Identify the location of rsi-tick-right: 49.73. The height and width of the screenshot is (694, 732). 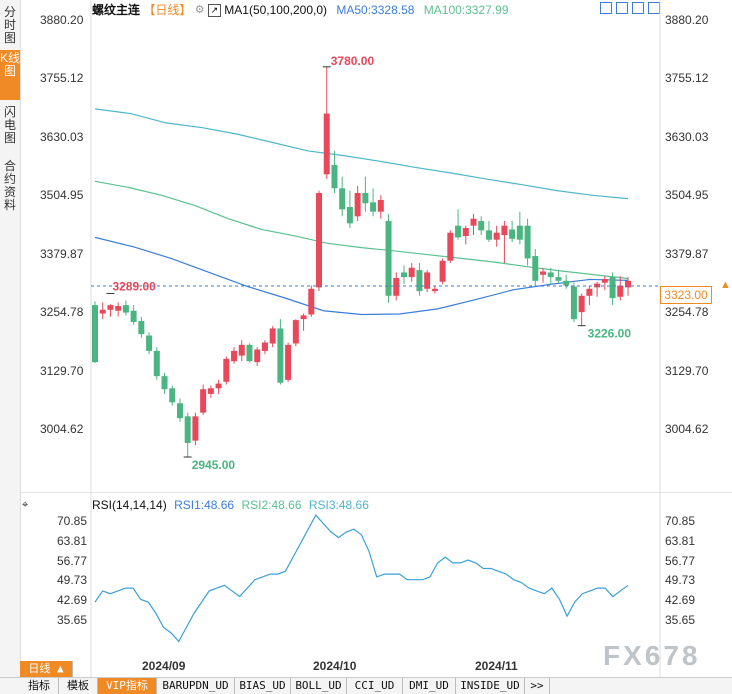
(680, 580).